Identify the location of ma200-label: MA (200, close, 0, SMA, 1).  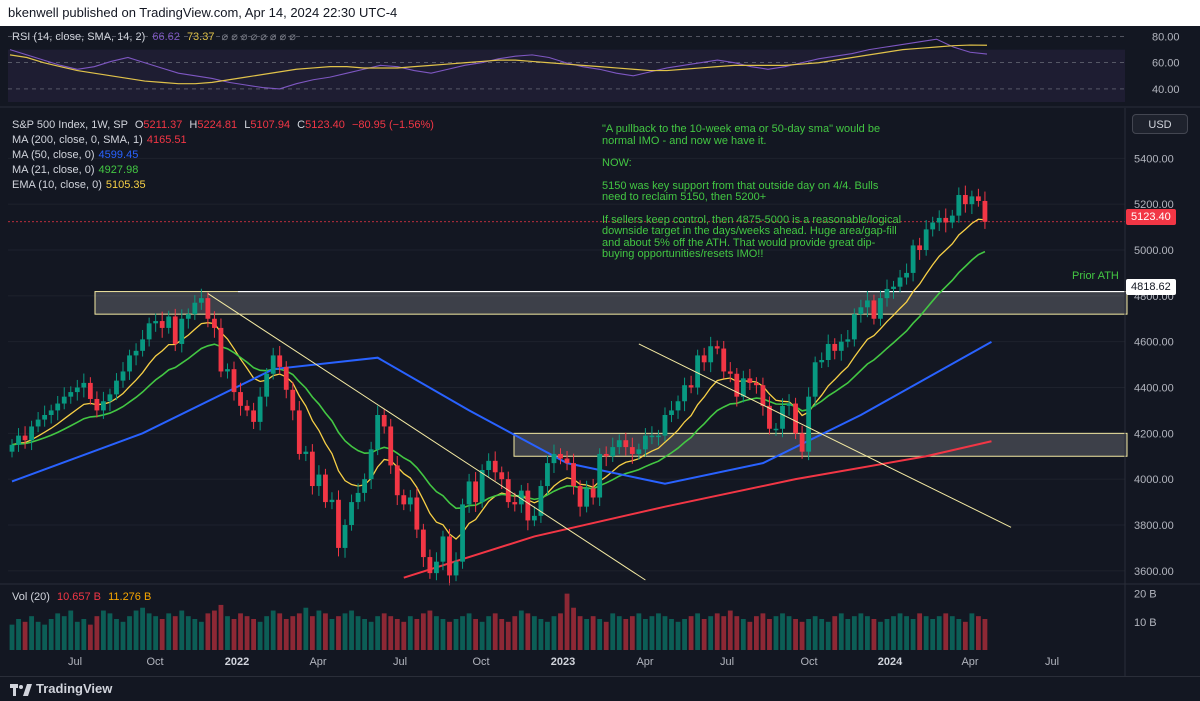
(77, 140).